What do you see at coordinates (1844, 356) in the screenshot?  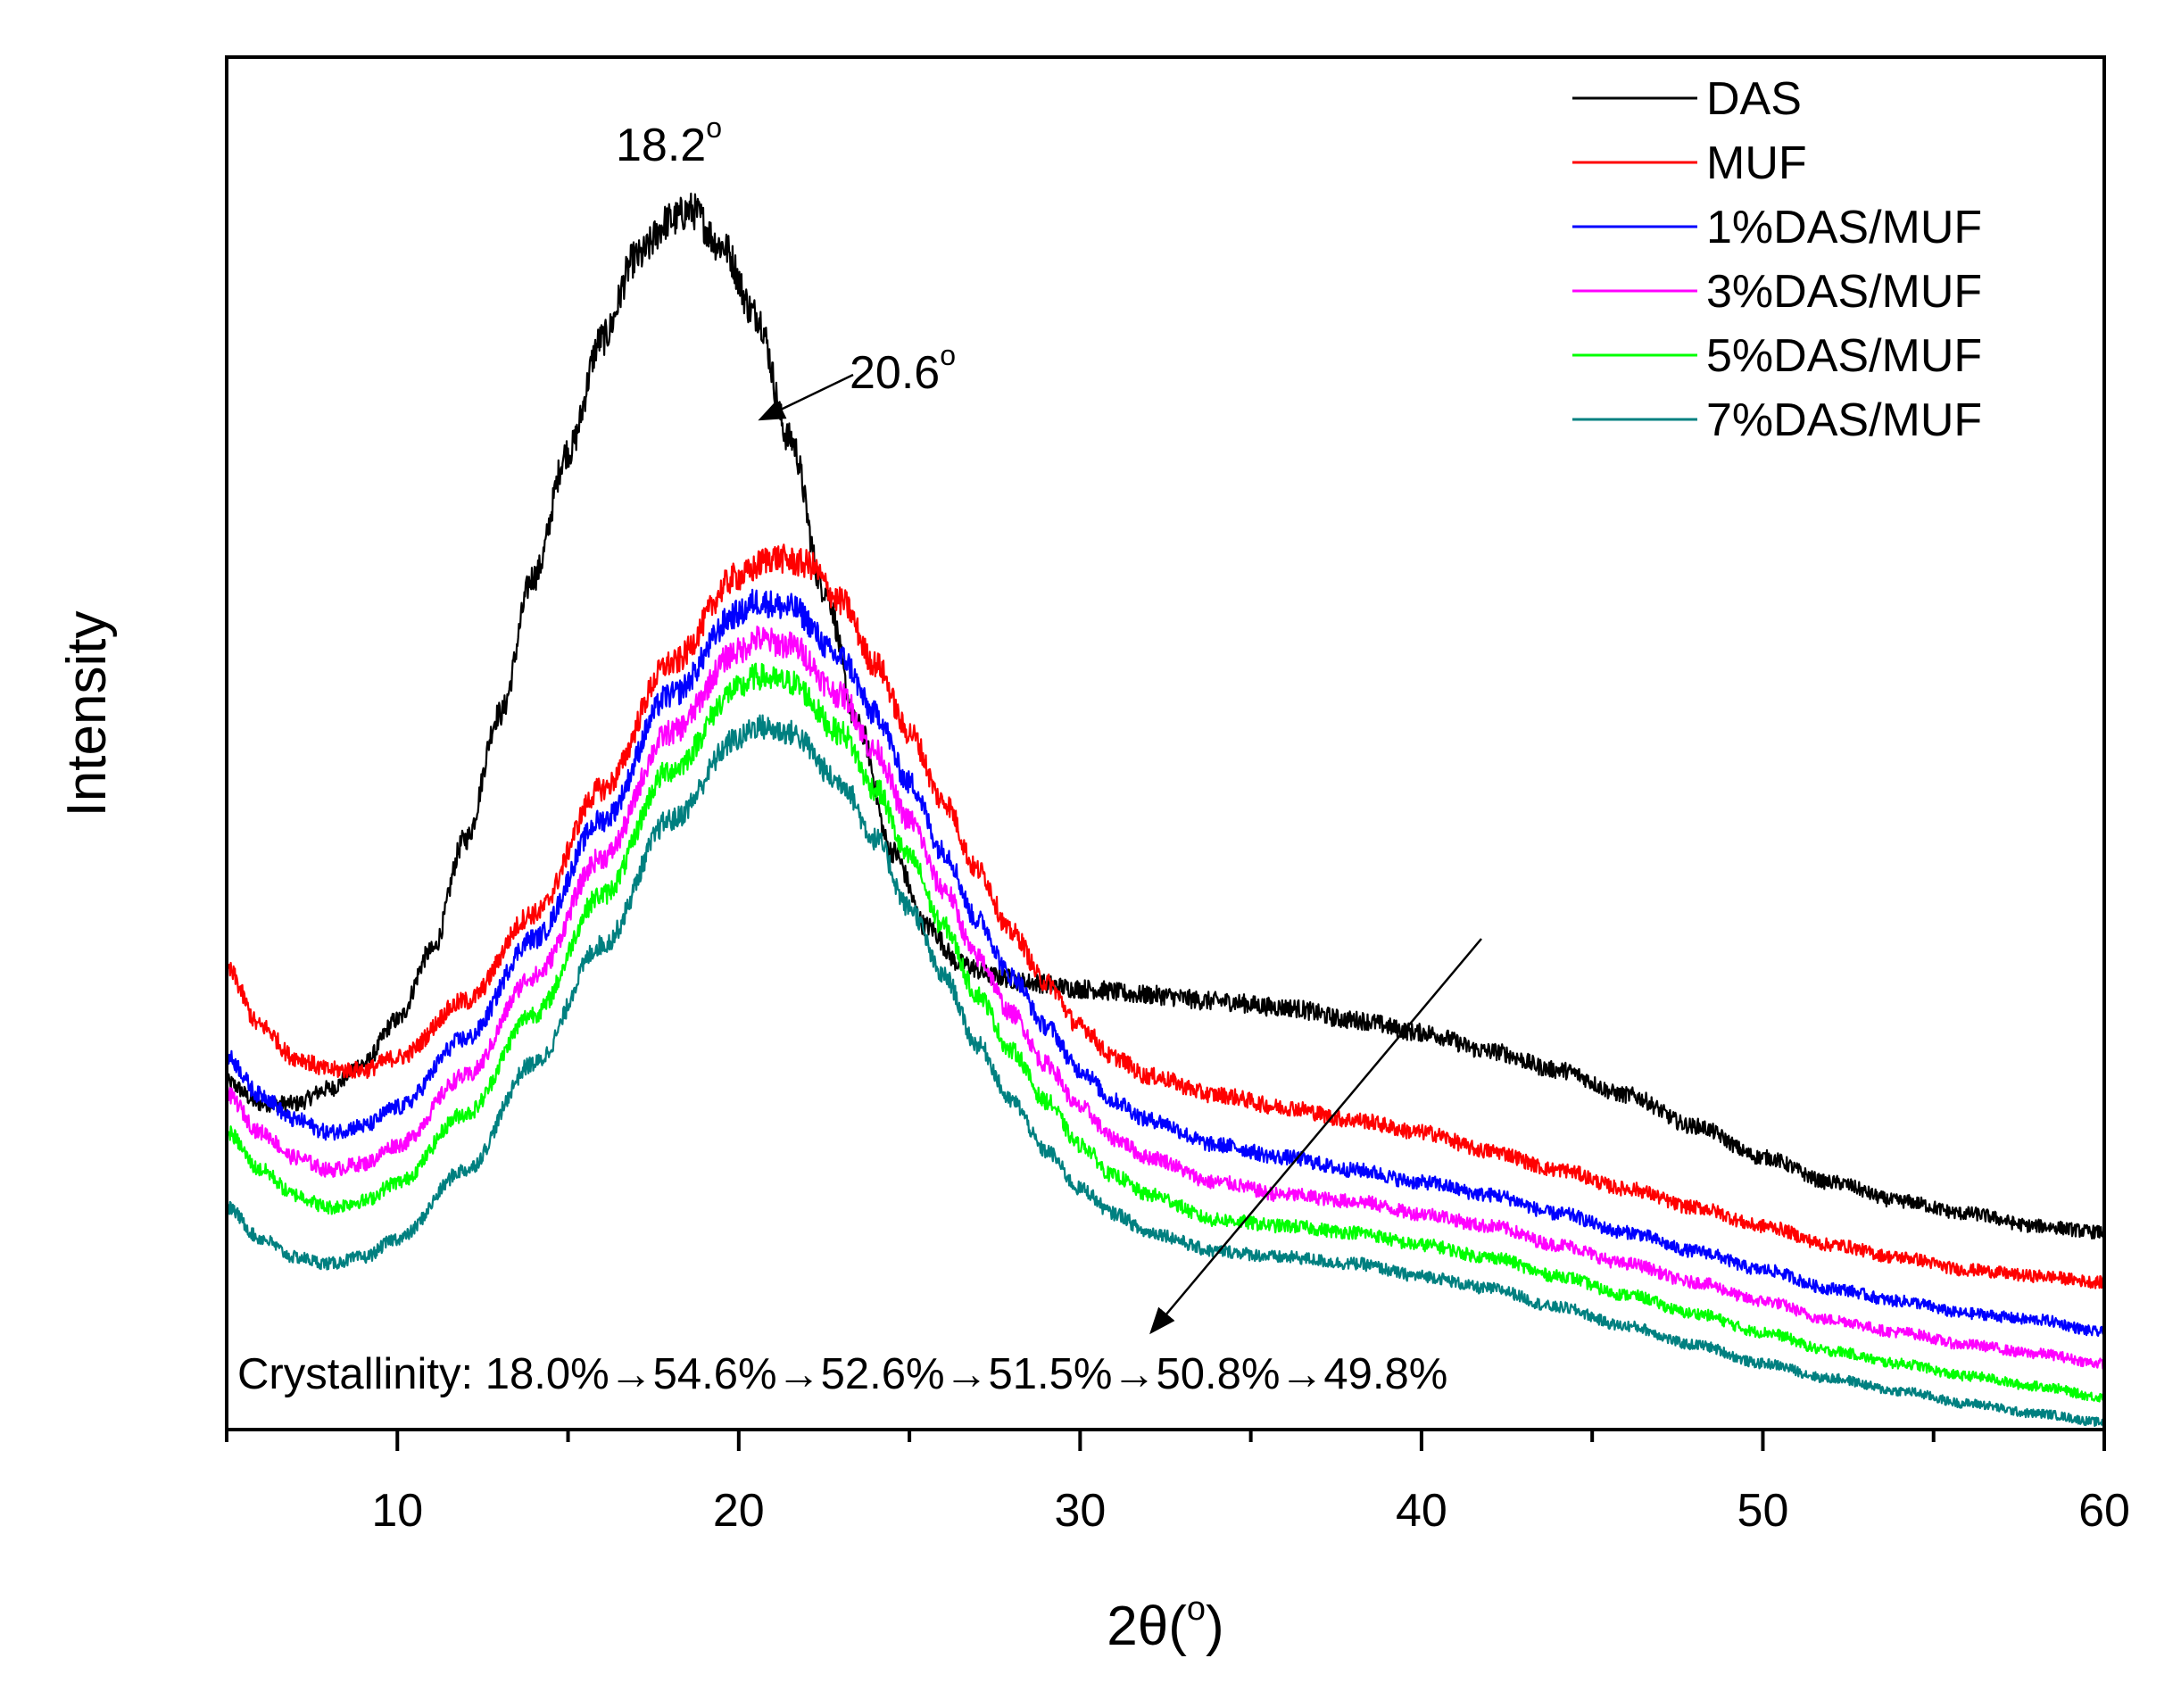 I see `legend-label-4: 5%DAS/MUF` at bounding box center [1844, 356].